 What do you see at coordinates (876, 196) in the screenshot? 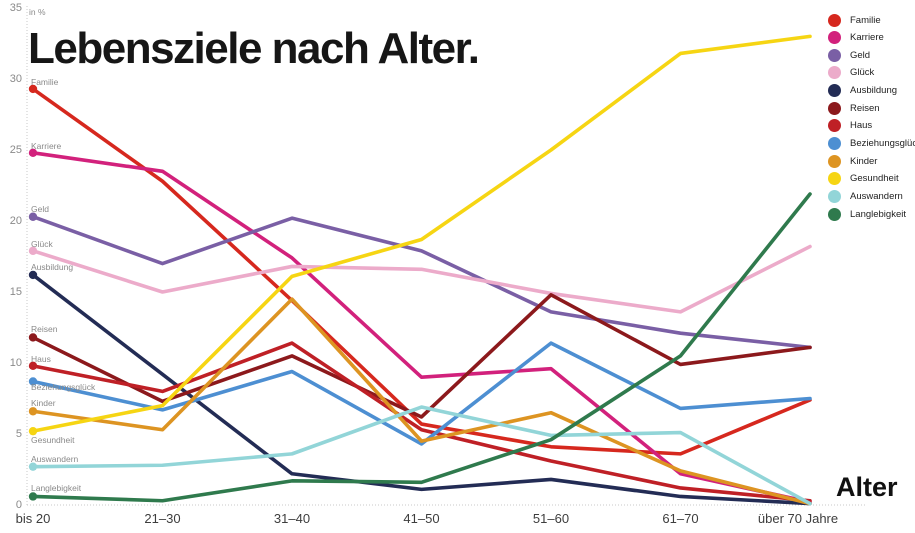
I see `legend-label-auswandern: Auswandern` at bounding box center [876, 196].